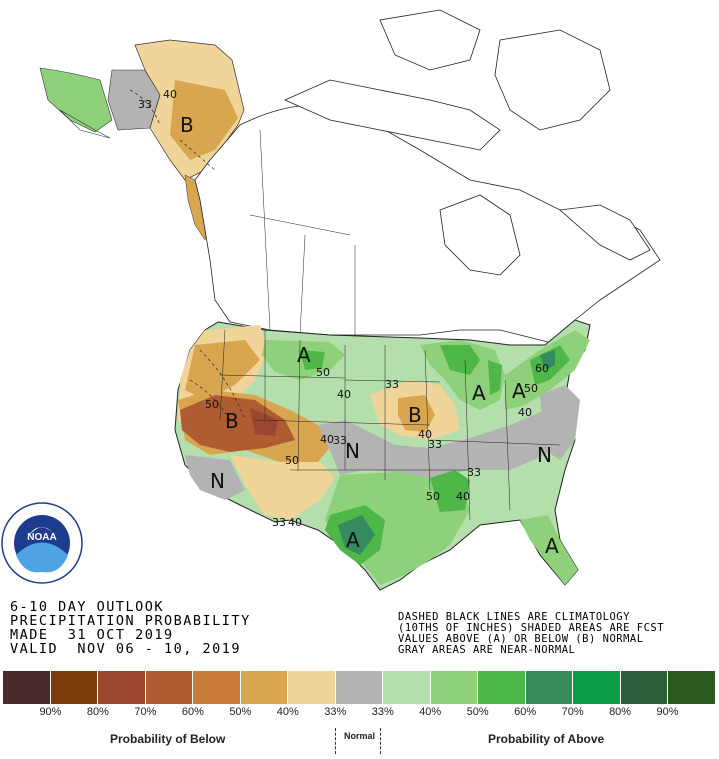  I want to click on note-line-4: GRAY AREAS ARE NEAR-NORMAL, so click(487, 650).